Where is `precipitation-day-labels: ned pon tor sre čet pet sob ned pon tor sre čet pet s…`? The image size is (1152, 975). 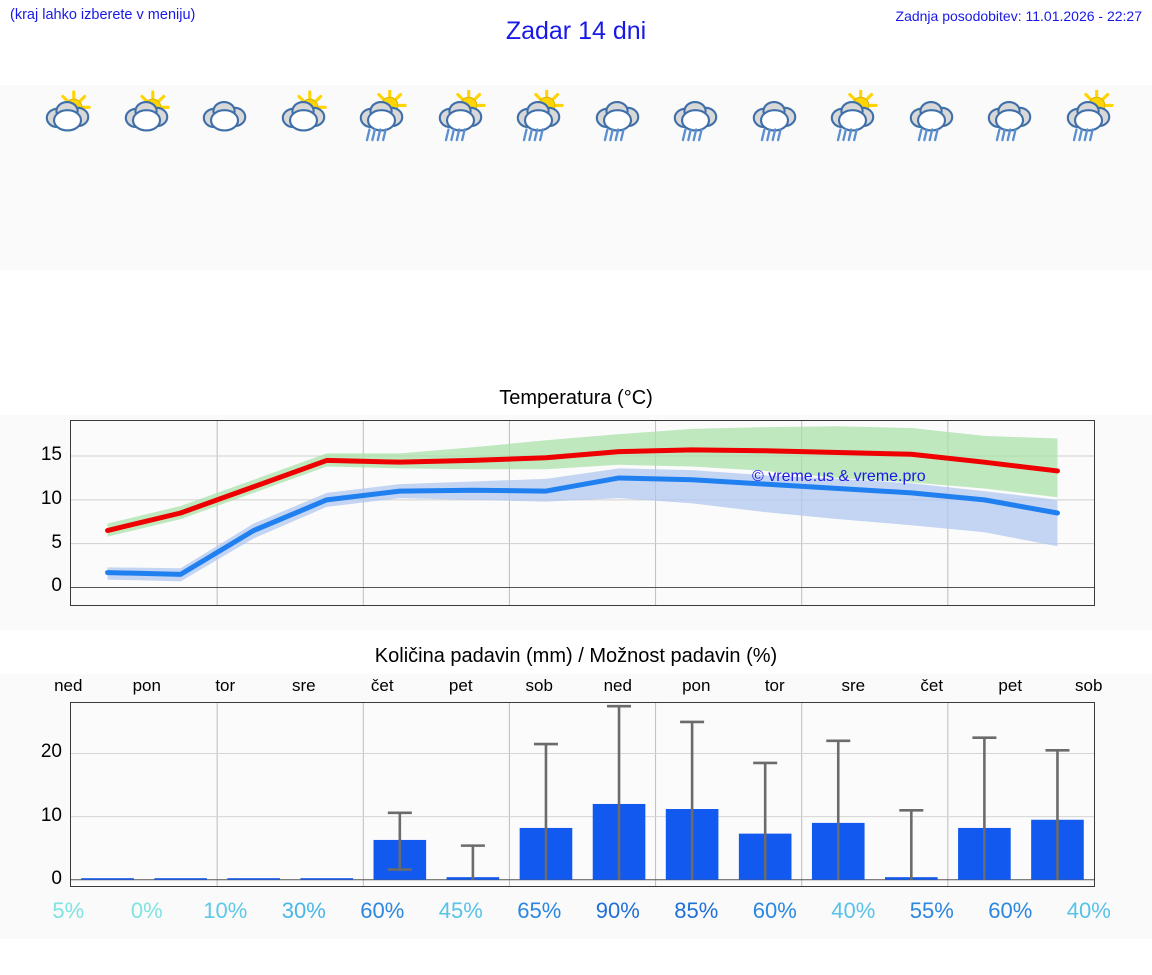
precipitation-day-labels: ned pon tor sre čet pet sob ned pon tor sre čet pet s… is located at coordinates (576, 688).